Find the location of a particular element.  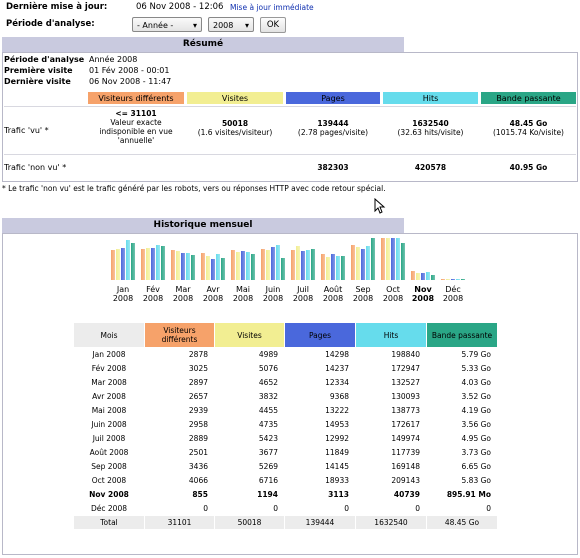

total-pages: 139444 is located at coordinates (320, 522).